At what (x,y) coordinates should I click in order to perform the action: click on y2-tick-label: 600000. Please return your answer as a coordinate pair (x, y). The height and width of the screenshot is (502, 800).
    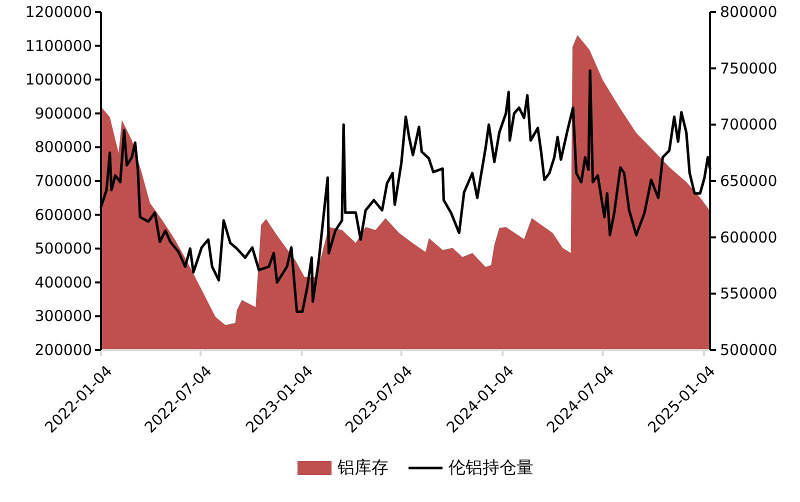
    Looking at the image, I should click on (749, 237).